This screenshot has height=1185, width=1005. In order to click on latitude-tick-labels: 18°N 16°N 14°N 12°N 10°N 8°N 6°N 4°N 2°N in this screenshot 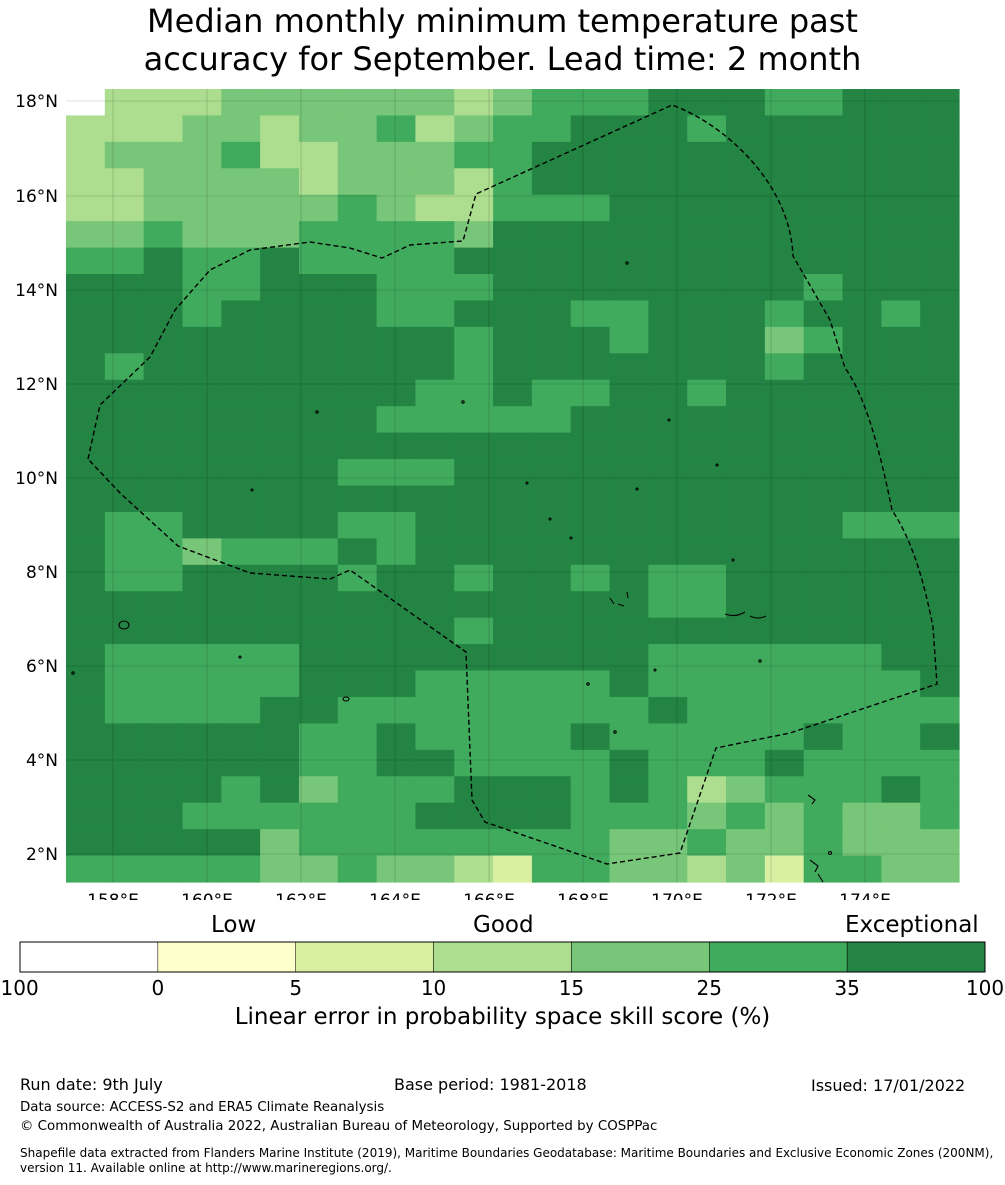, I will do `click(36, 478)`.